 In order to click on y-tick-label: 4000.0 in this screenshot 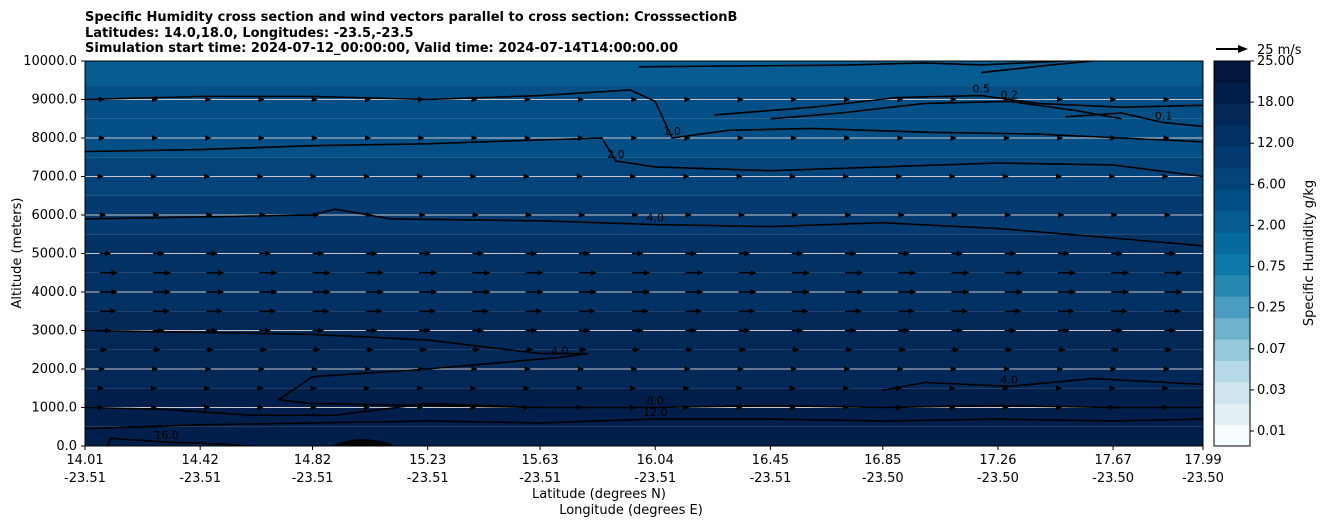, I will do `click(55, 292)`.